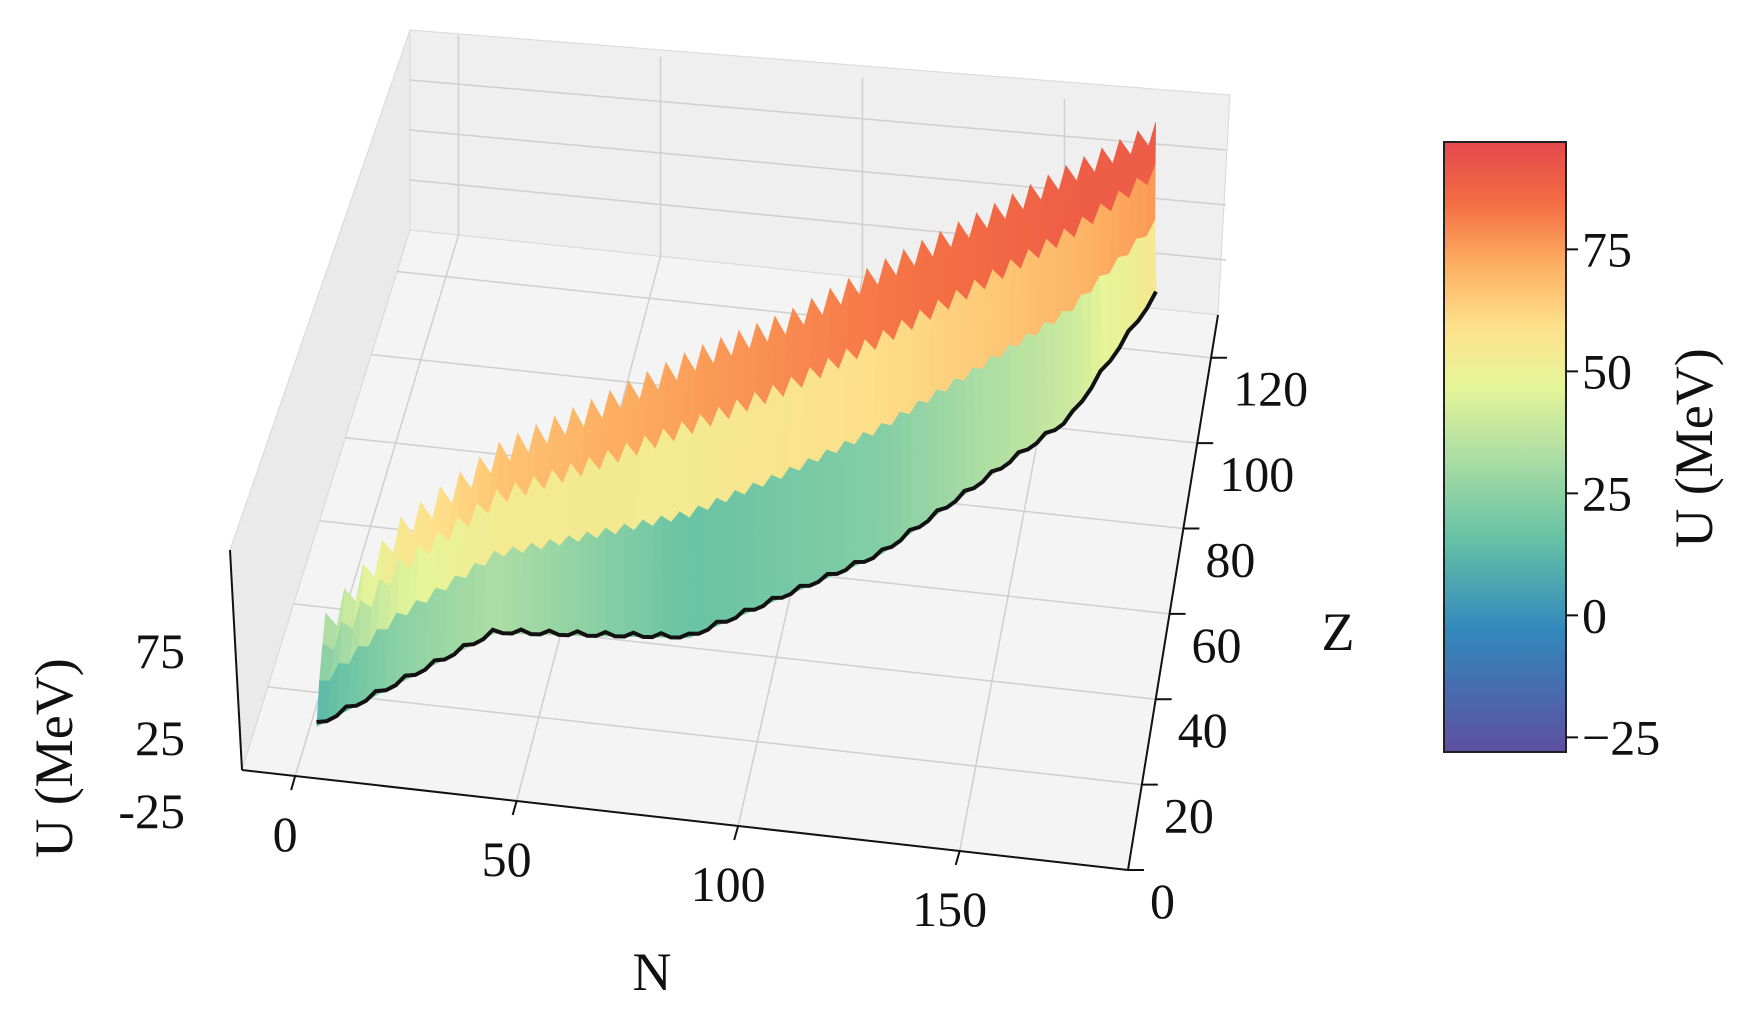  I want to click on y-tick-label: 100, so click(1256, 474).